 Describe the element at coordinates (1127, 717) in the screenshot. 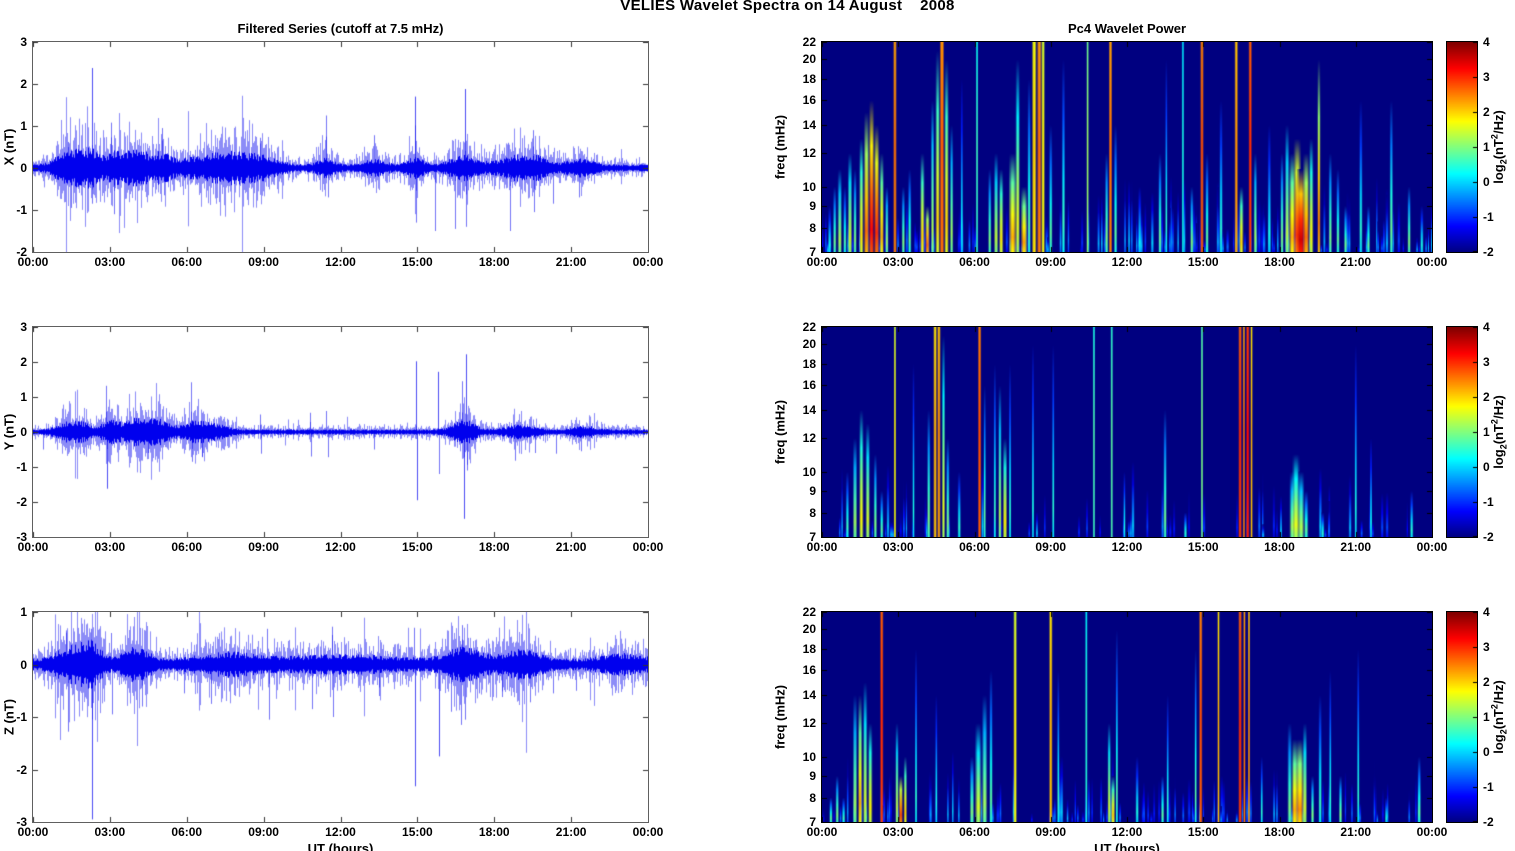

I see `spectrogram-z-canvas` at that location.